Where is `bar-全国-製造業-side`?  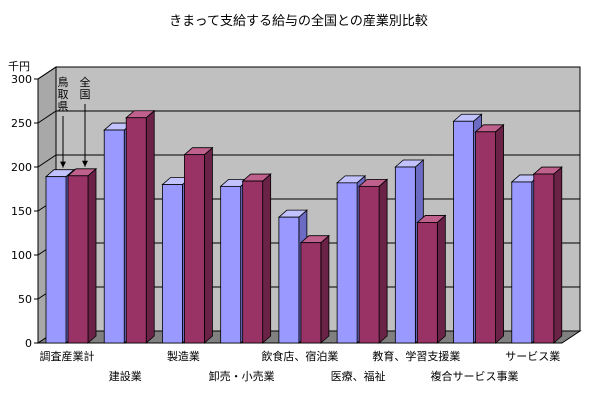
bar-全国-製造業-side is located at coordinates (208, 245).